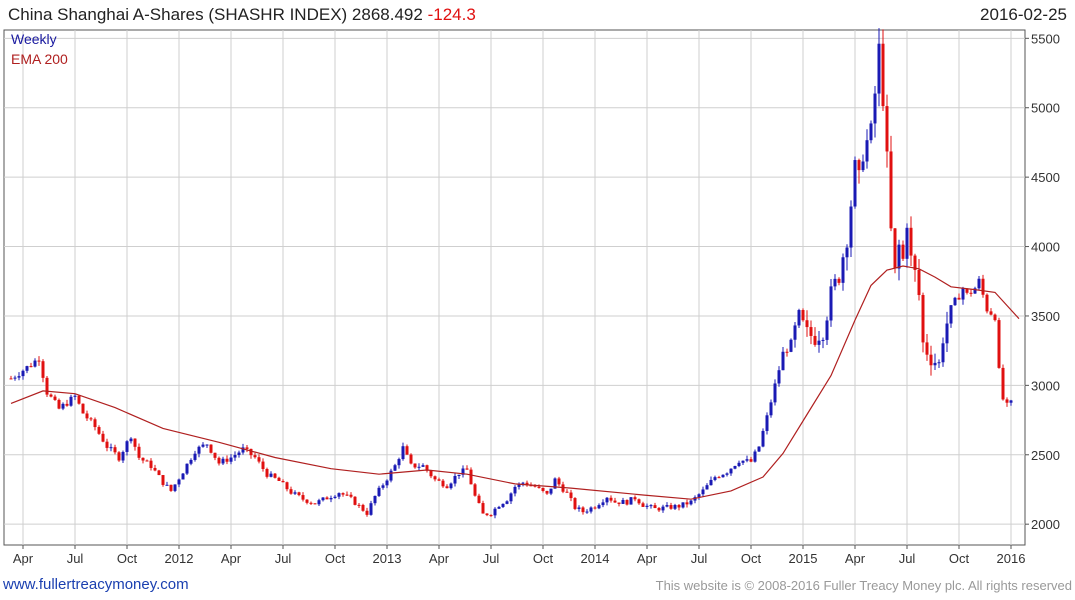  Describe the element at coordinates (1045, 455) in the screenshot. I see `y-tick-label: 2500` at that location.